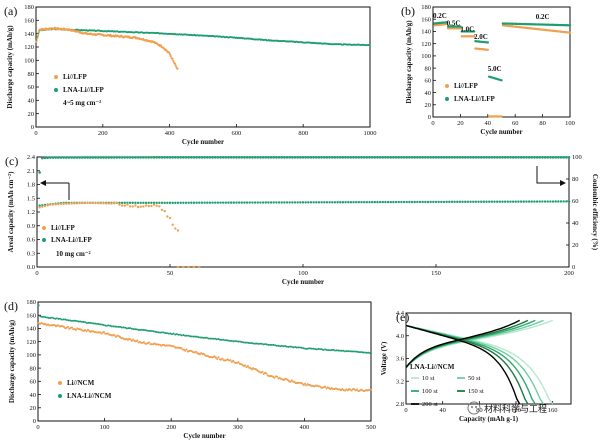  Describe the element at coordinates (501, 116) in the screenshot. I see `li-lfp-rate-point` at that location.